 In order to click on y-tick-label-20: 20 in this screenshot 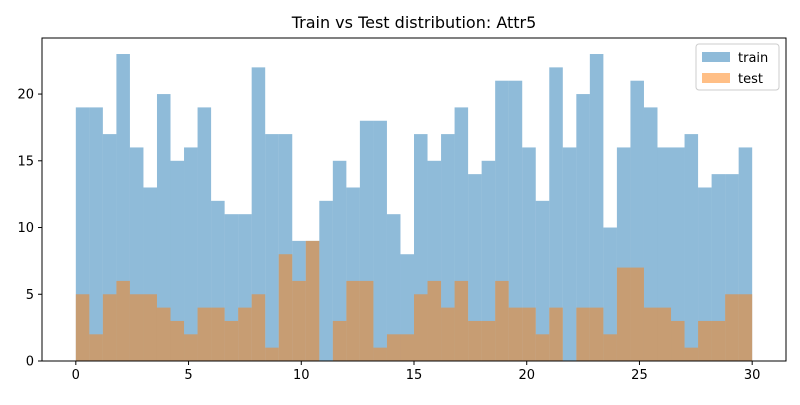, I will do `click(25, 95)`.